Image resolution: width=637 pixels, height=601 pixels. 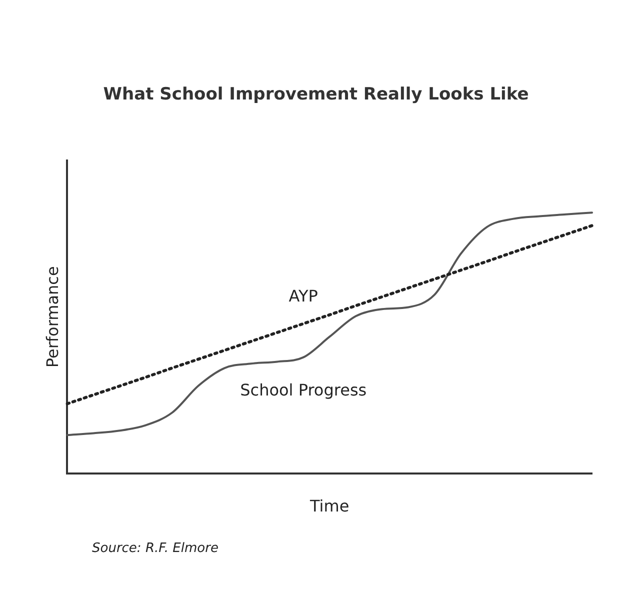 What do you see at coordinates (329, 506) in the screenshot?
I see `x-axis-title: Time` at bounding box center [329, 506].